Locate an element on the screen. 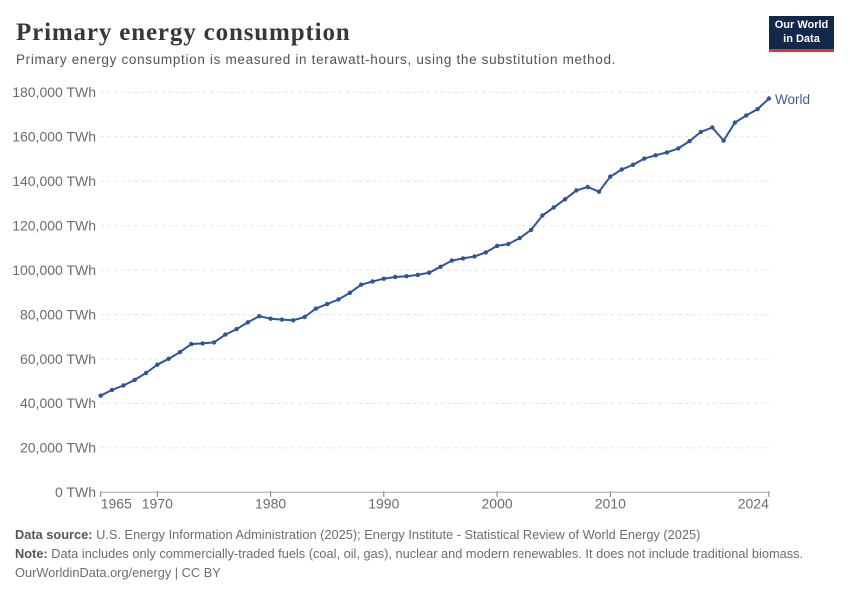  svg-text: 40,000 TWh is located at coordinates (58, 403).